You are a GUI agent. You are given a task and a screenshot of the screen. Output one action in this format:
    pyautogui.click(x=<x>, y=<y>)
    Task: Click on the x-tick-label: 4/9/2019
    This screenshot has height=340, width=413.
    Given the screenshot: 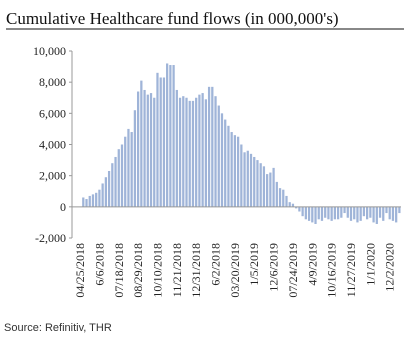 What is the action you would take?
    pyautogui.click(x=312, y=264)
    